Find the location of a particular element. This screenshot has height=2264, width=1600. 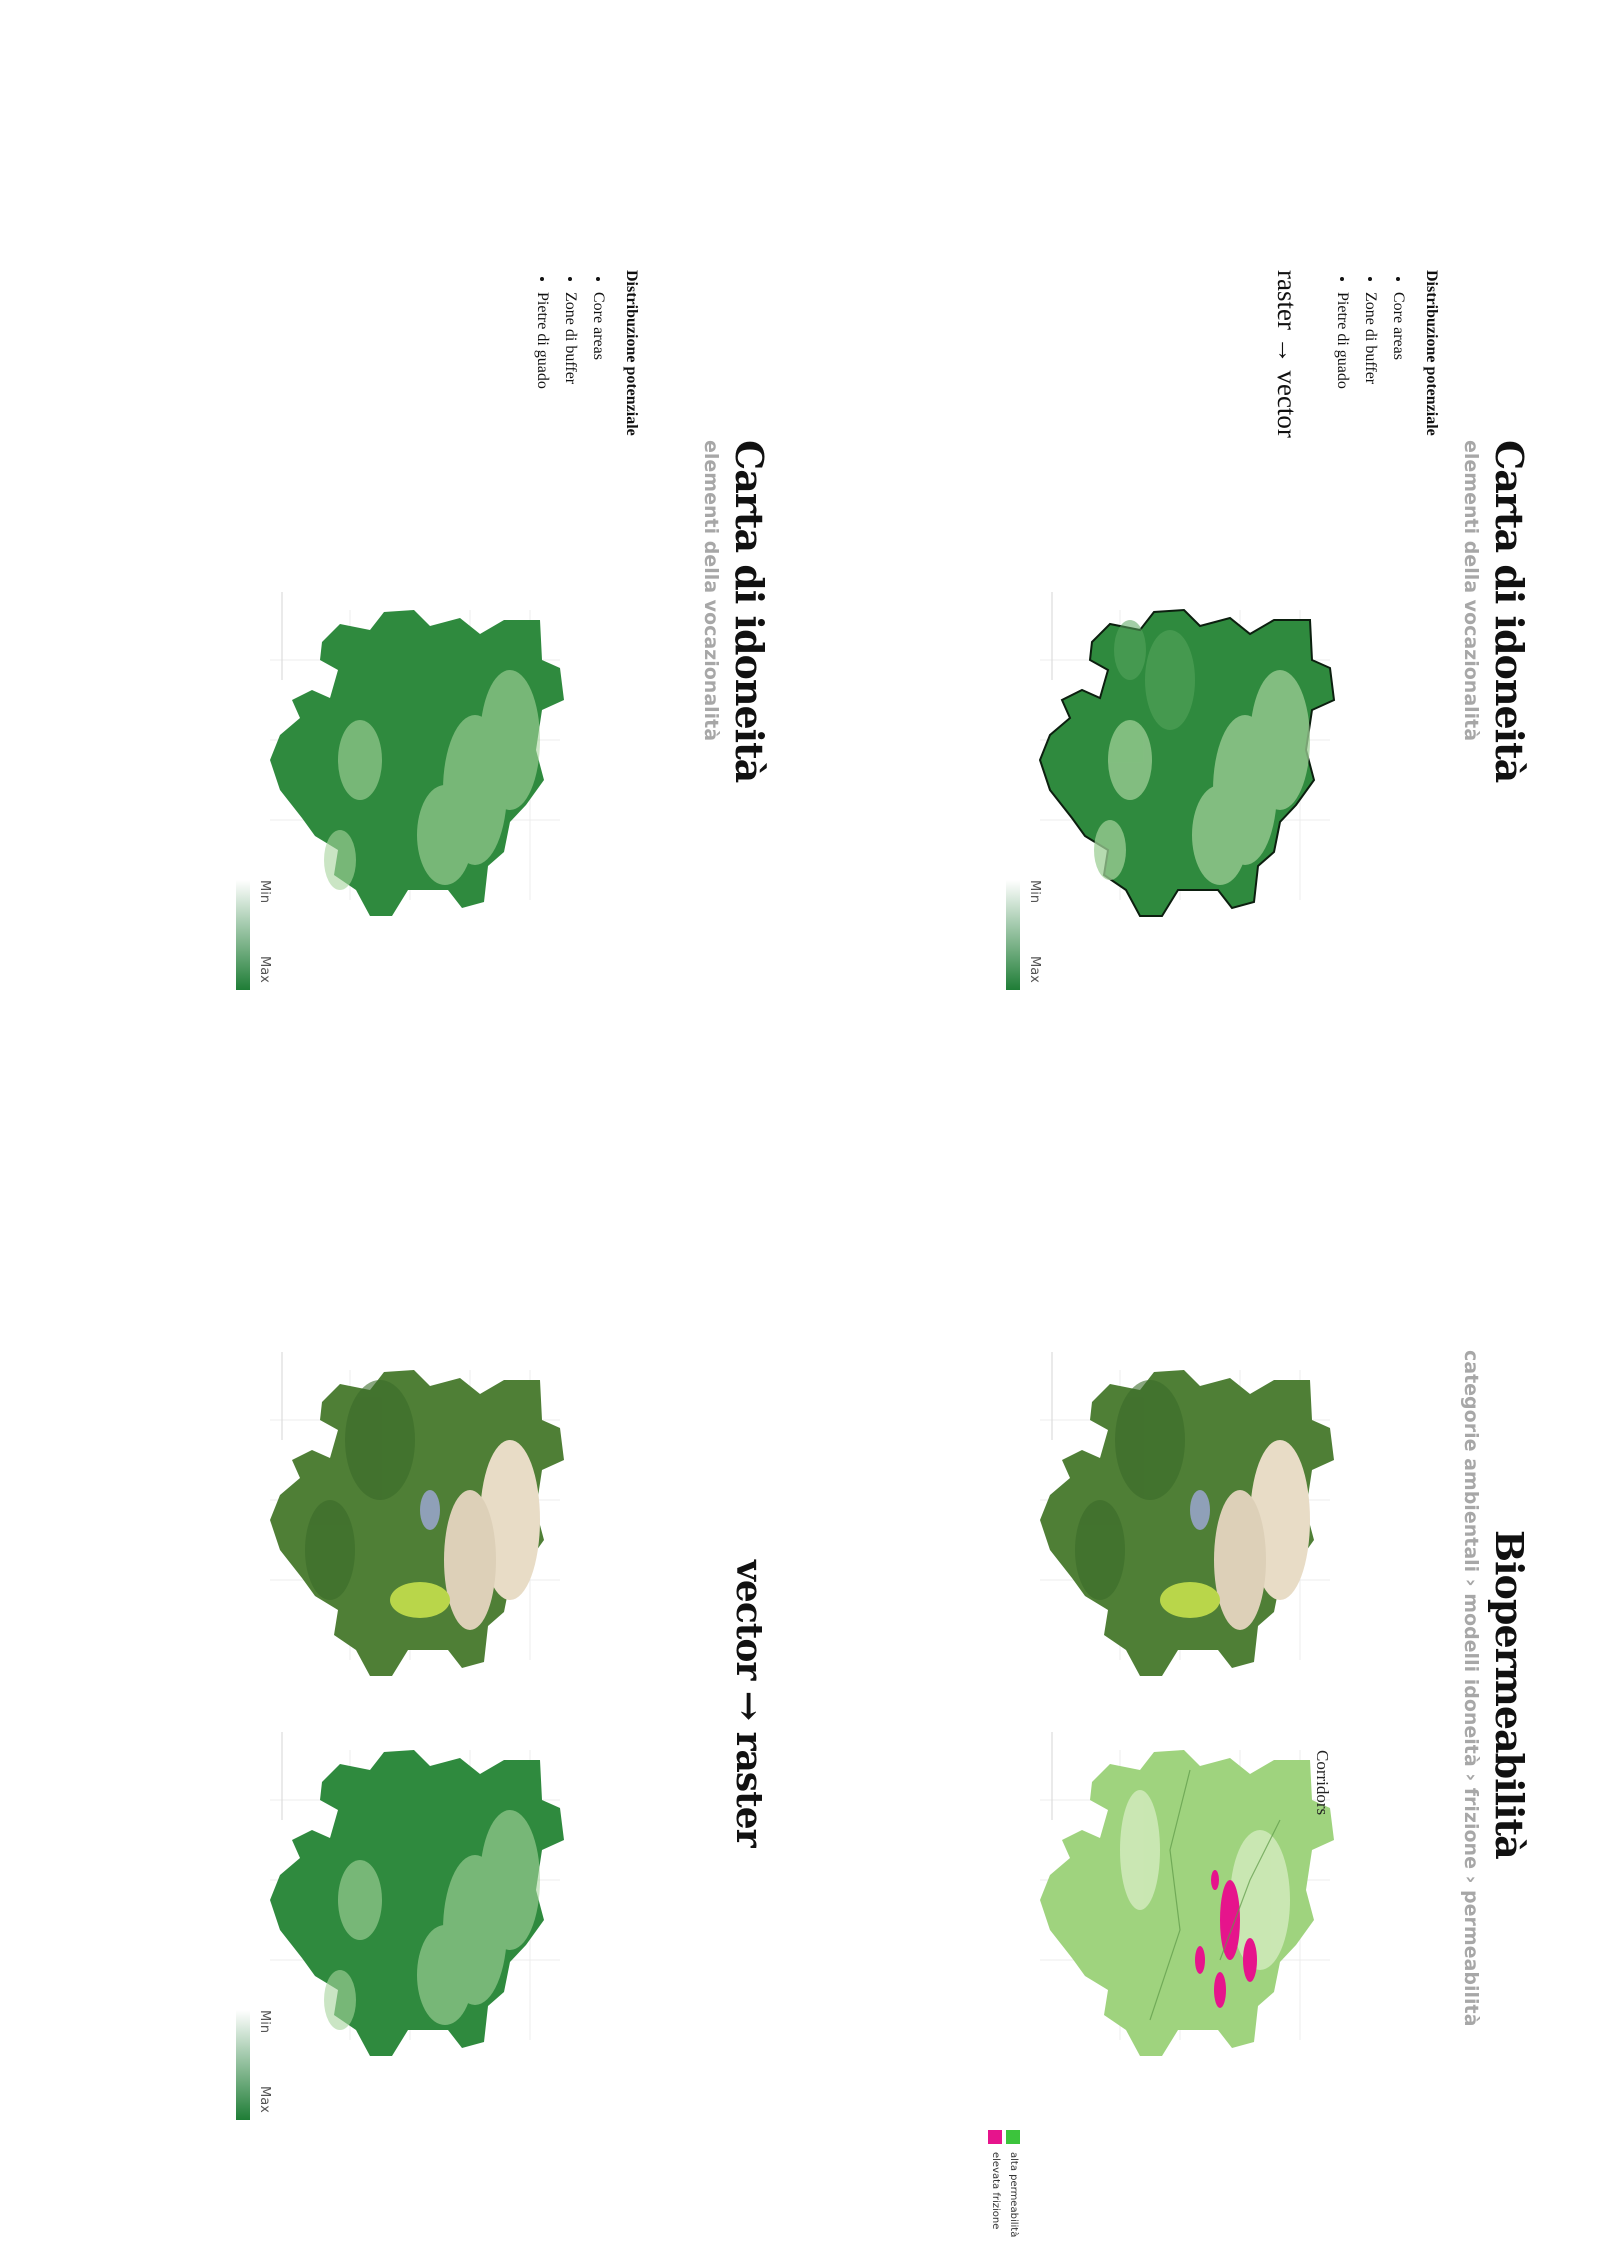

page-title: Biopermeabilità is located at coordinates (1509, 1694).